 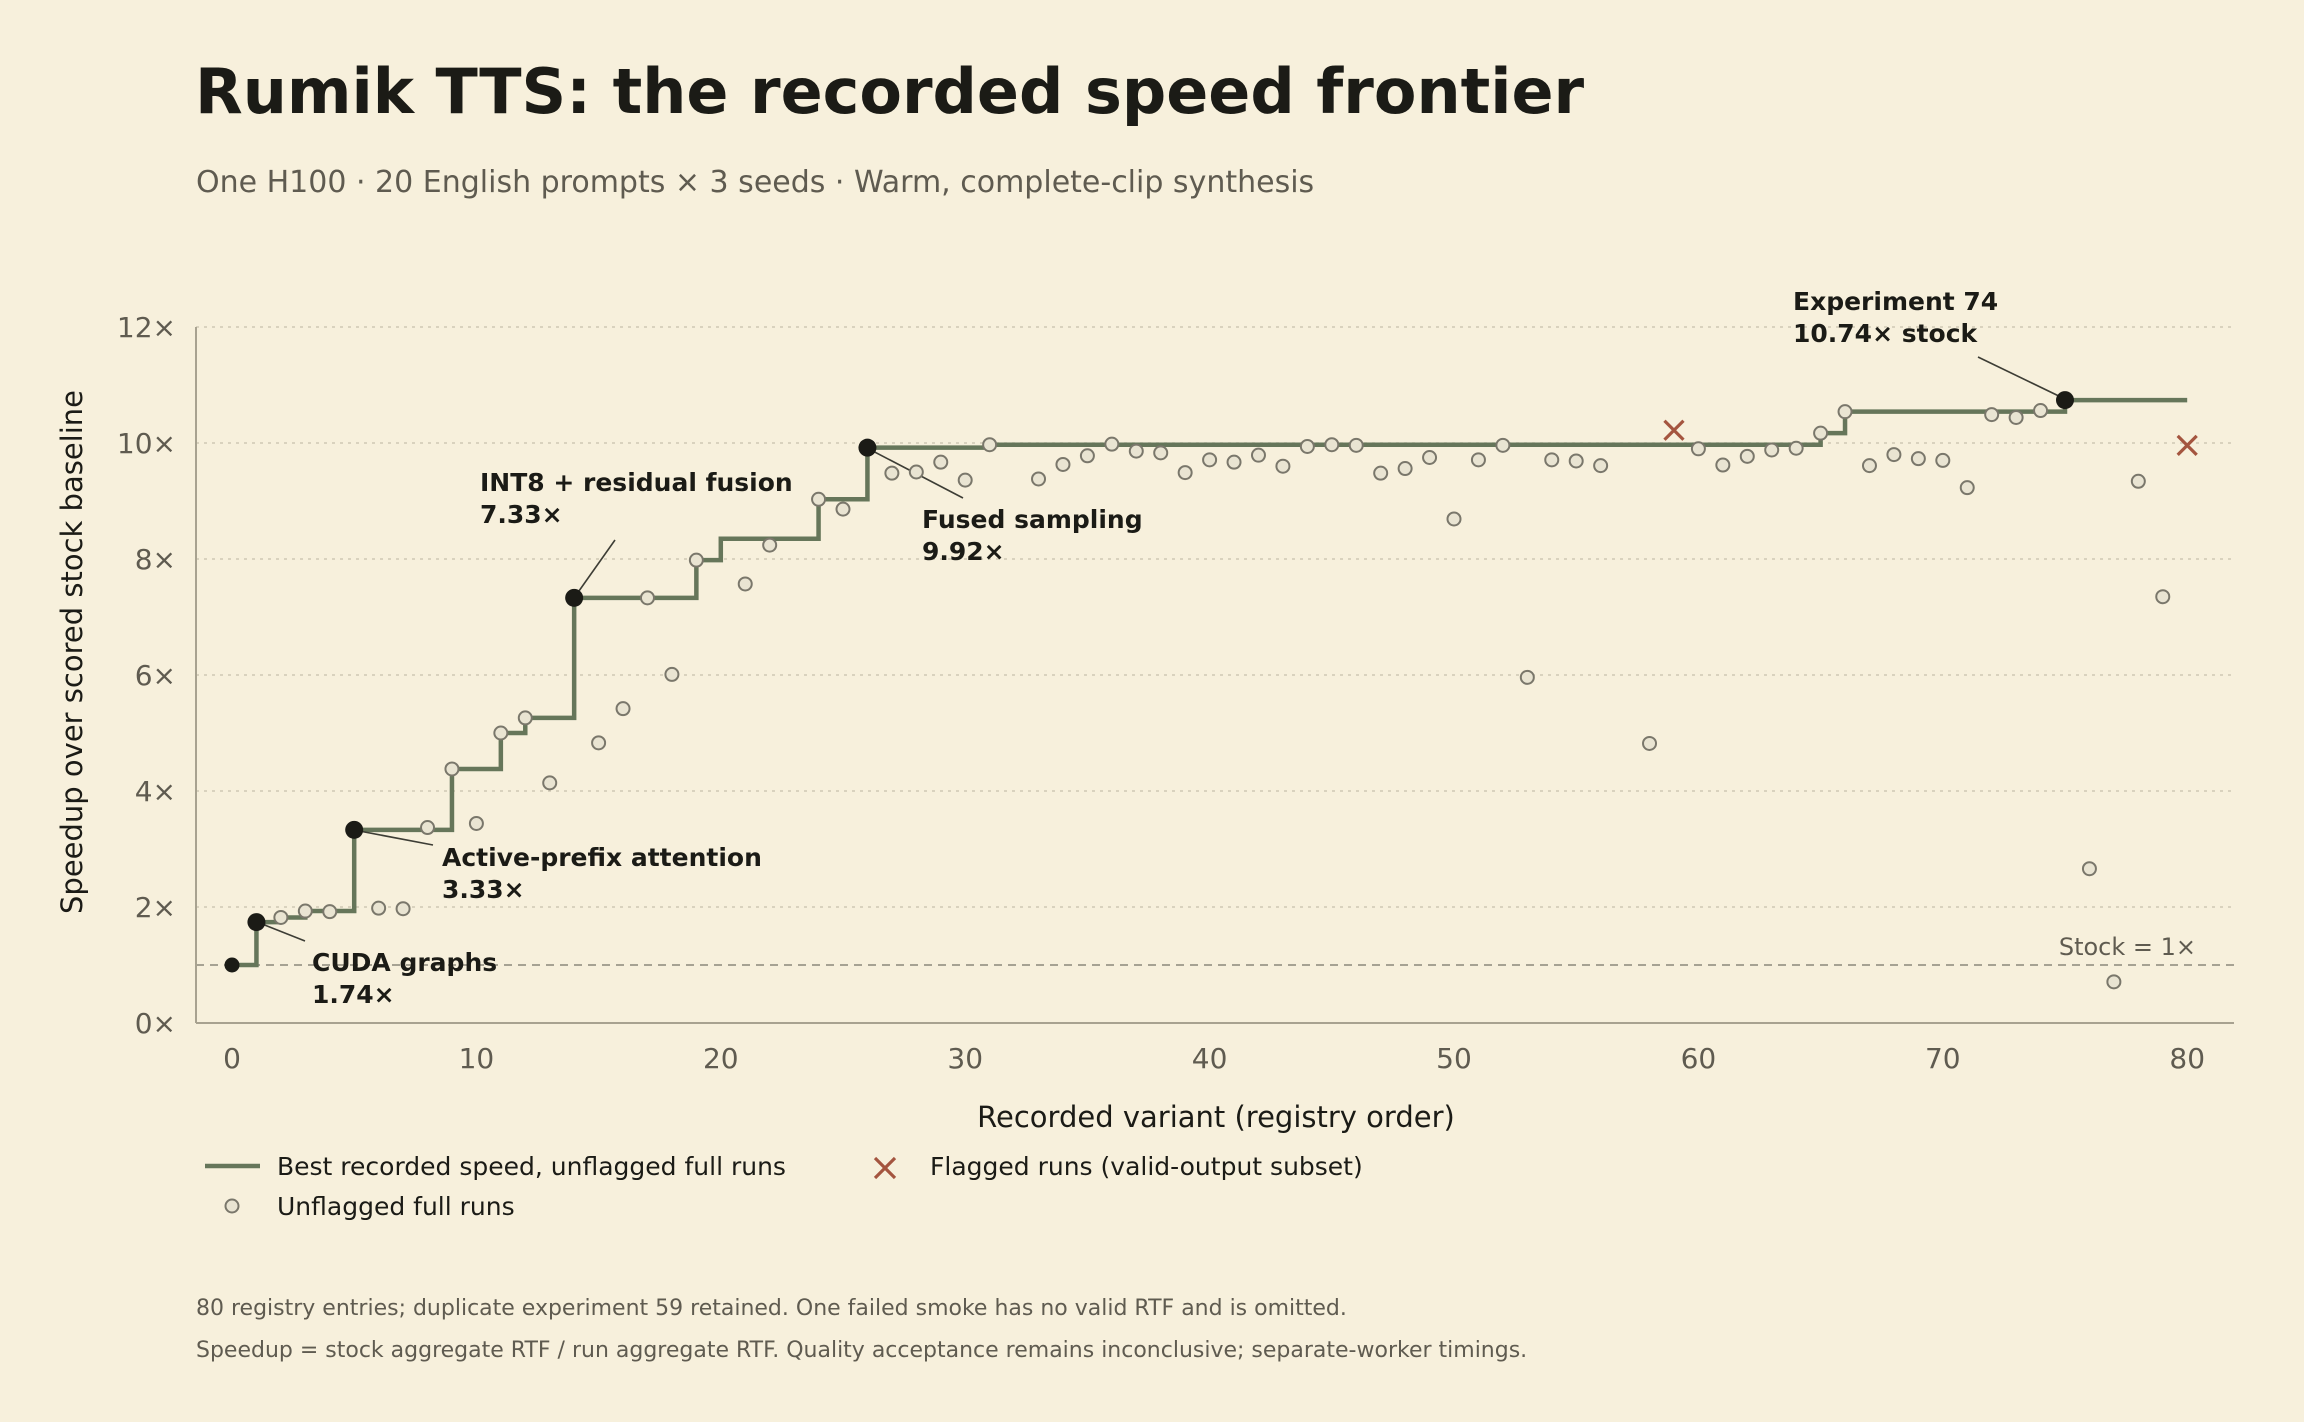 I want to click on annotation-value: 3.33×, so click(x=483, y=889).